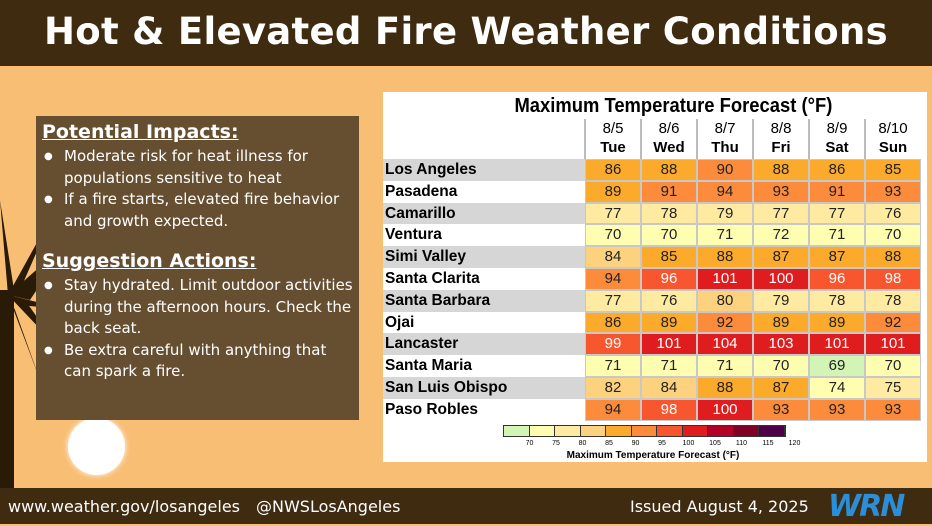 The width and height of the screenshot is (932, 526). Describe the element at coordinates (688, 443) in the screenshot. I see `legend-tick-label: 100` at that location.